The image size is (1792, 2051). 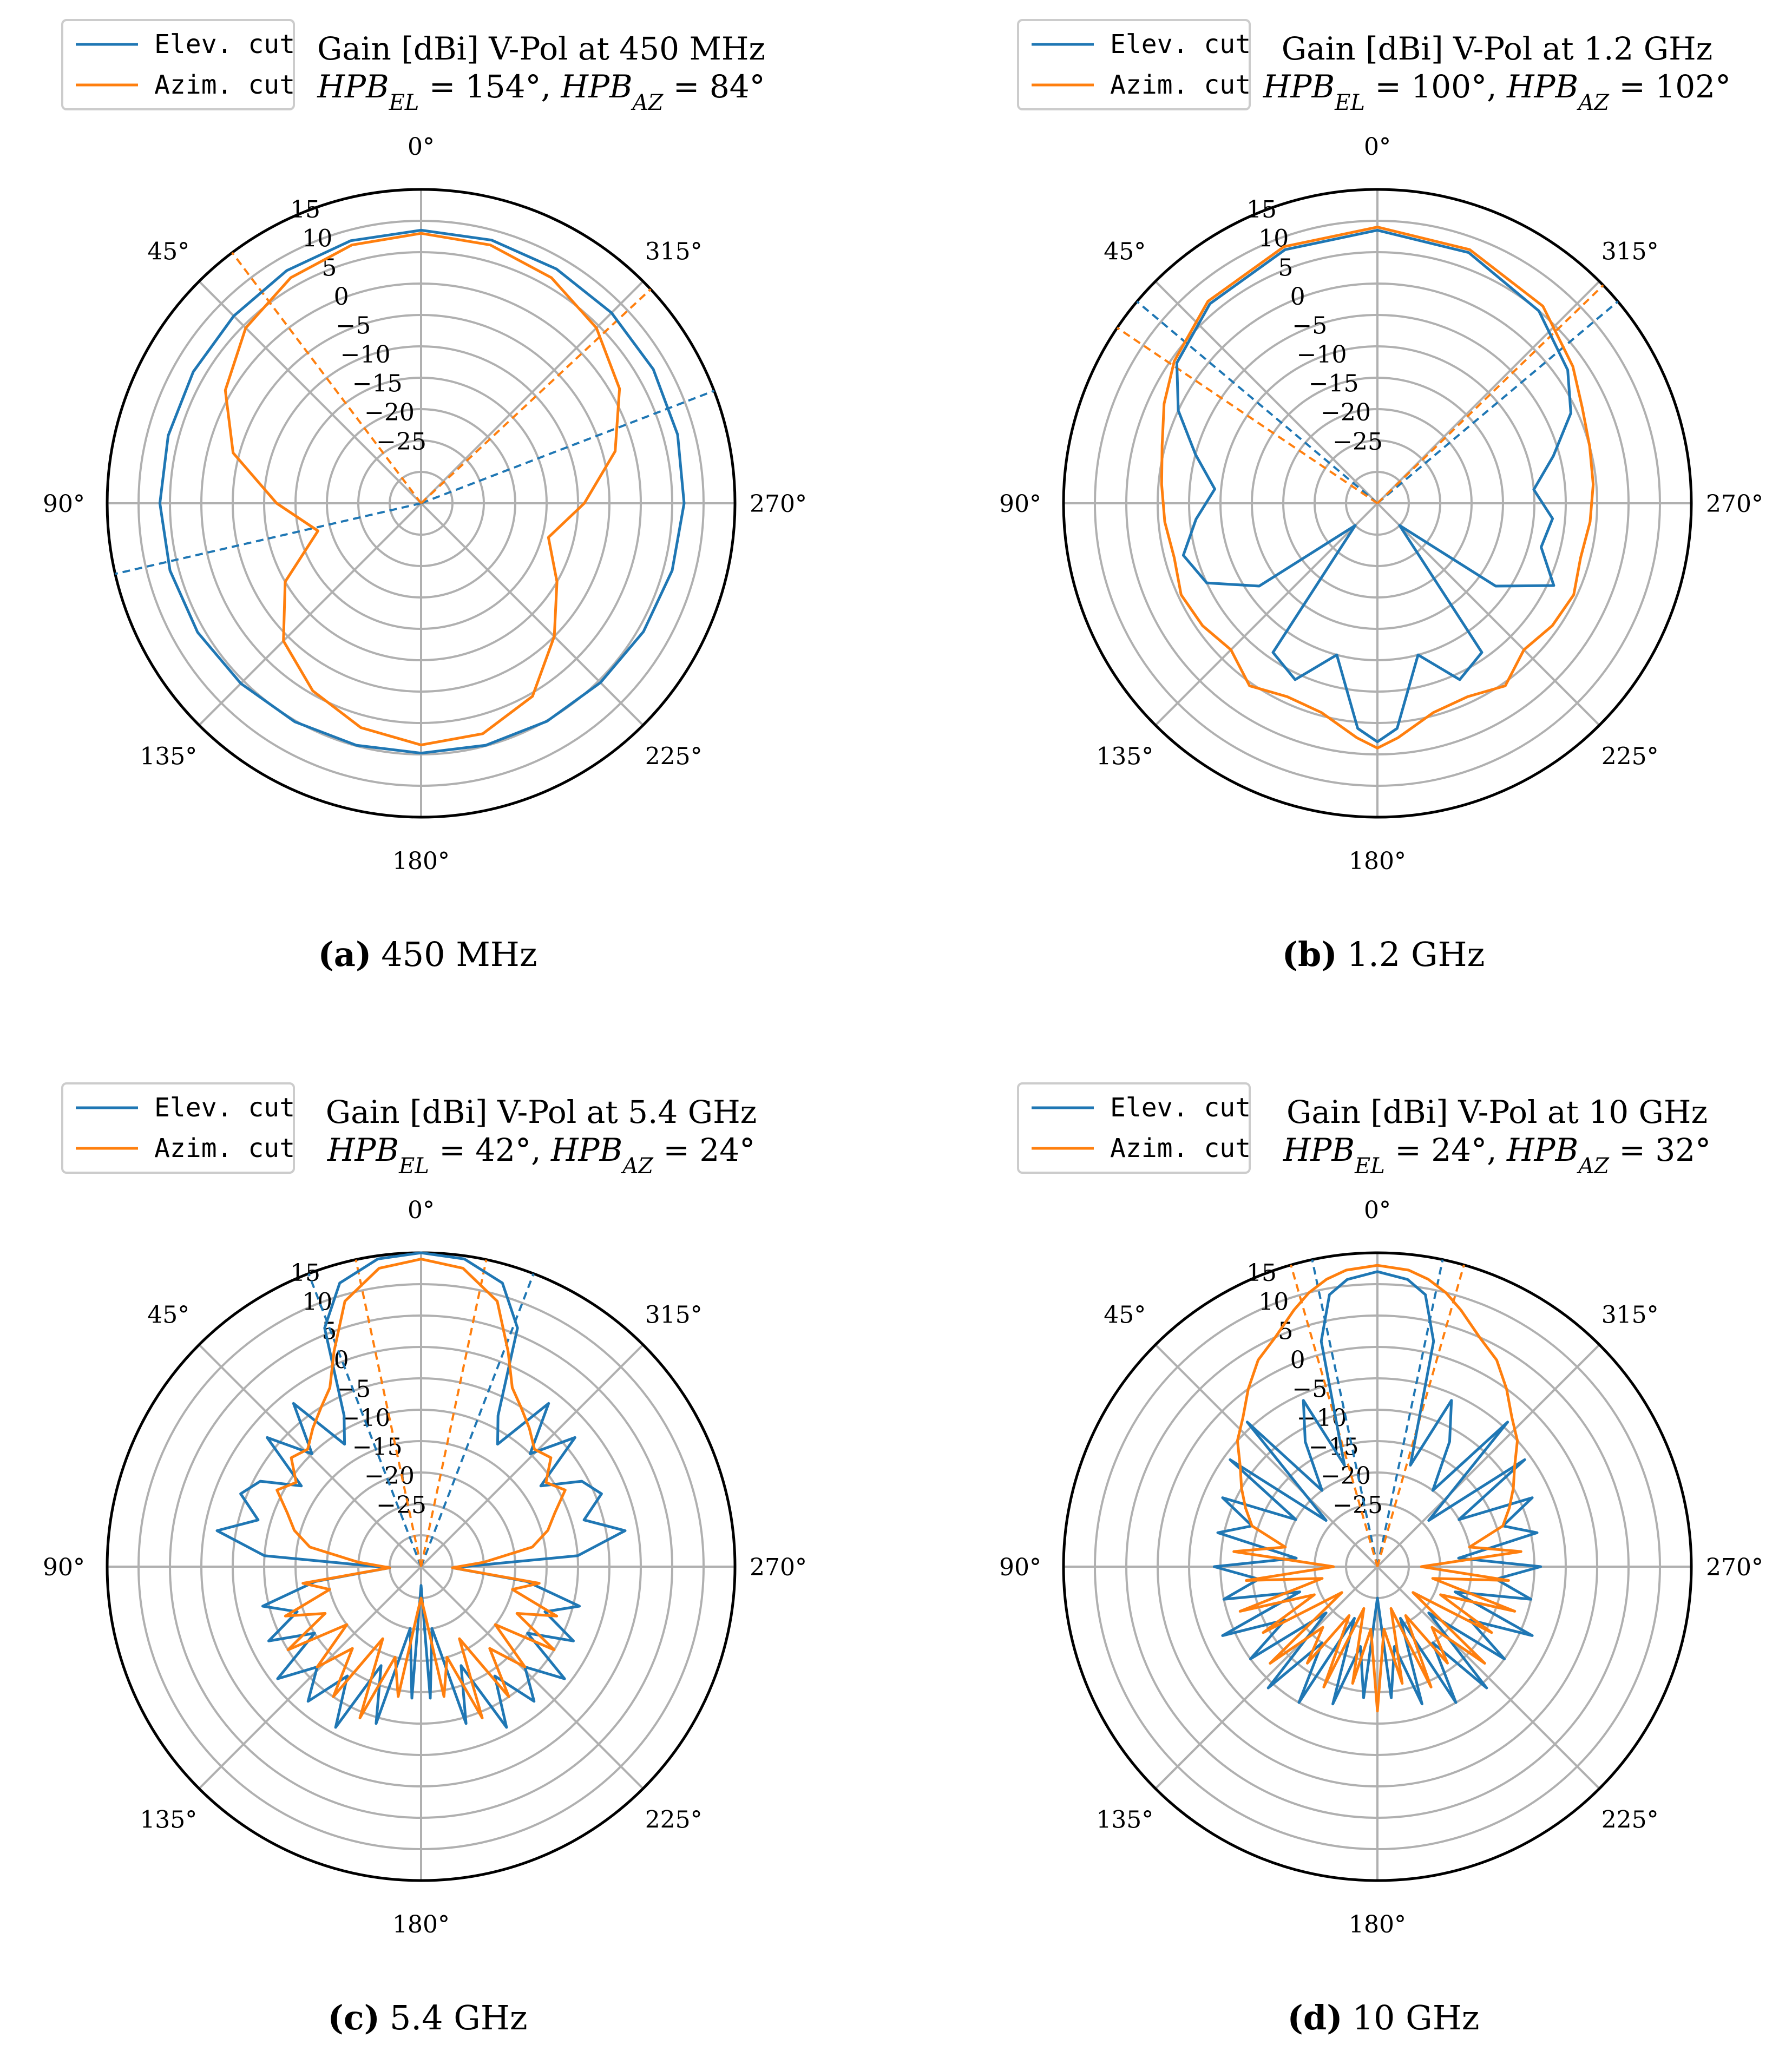 I want to click on caption-text: 450 MHz, so click(x=459, y=954).